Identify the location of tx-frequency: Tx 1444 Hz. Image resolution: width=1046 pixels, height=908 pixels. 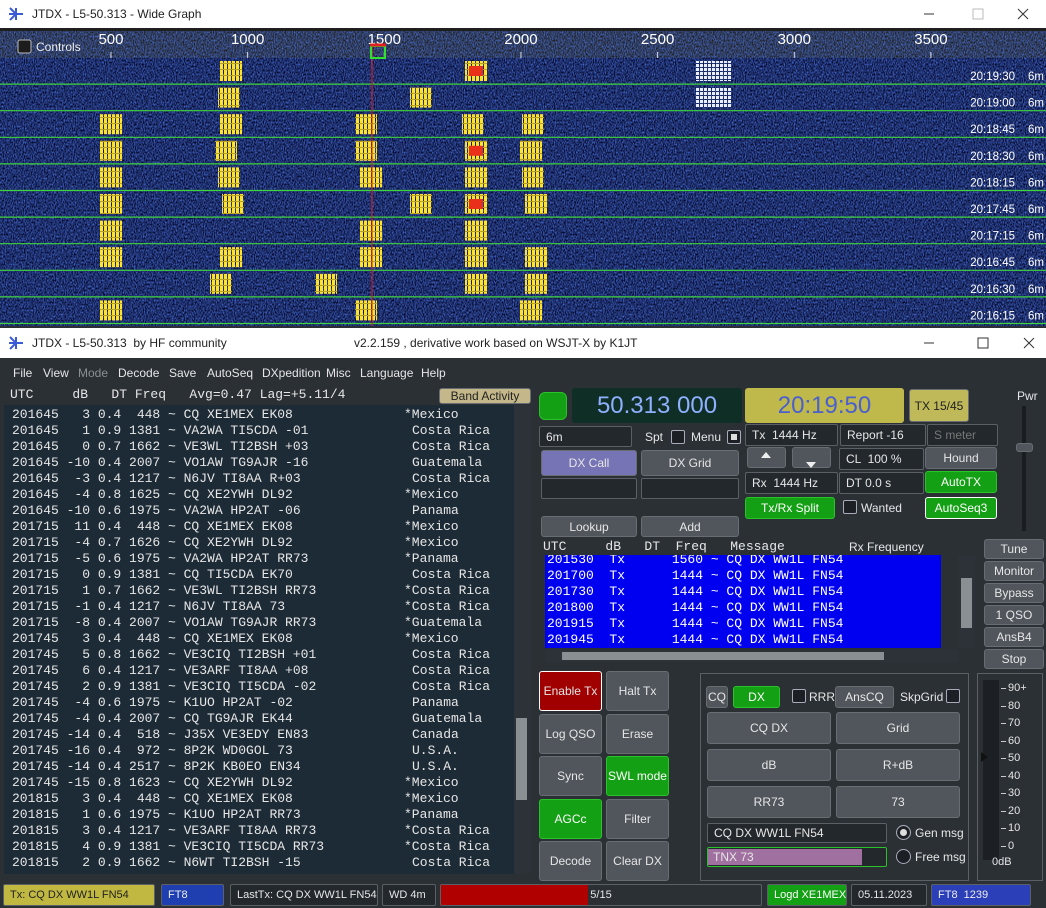
(791, 435).